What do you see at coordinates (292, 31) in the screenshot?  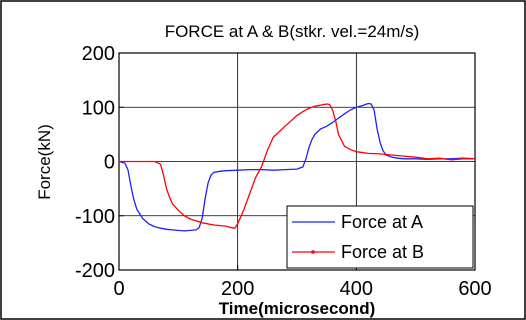 I see `chart-title: FORCE at A & B(stkr. vel.=24m/s)` at bounding box center [292, 31].